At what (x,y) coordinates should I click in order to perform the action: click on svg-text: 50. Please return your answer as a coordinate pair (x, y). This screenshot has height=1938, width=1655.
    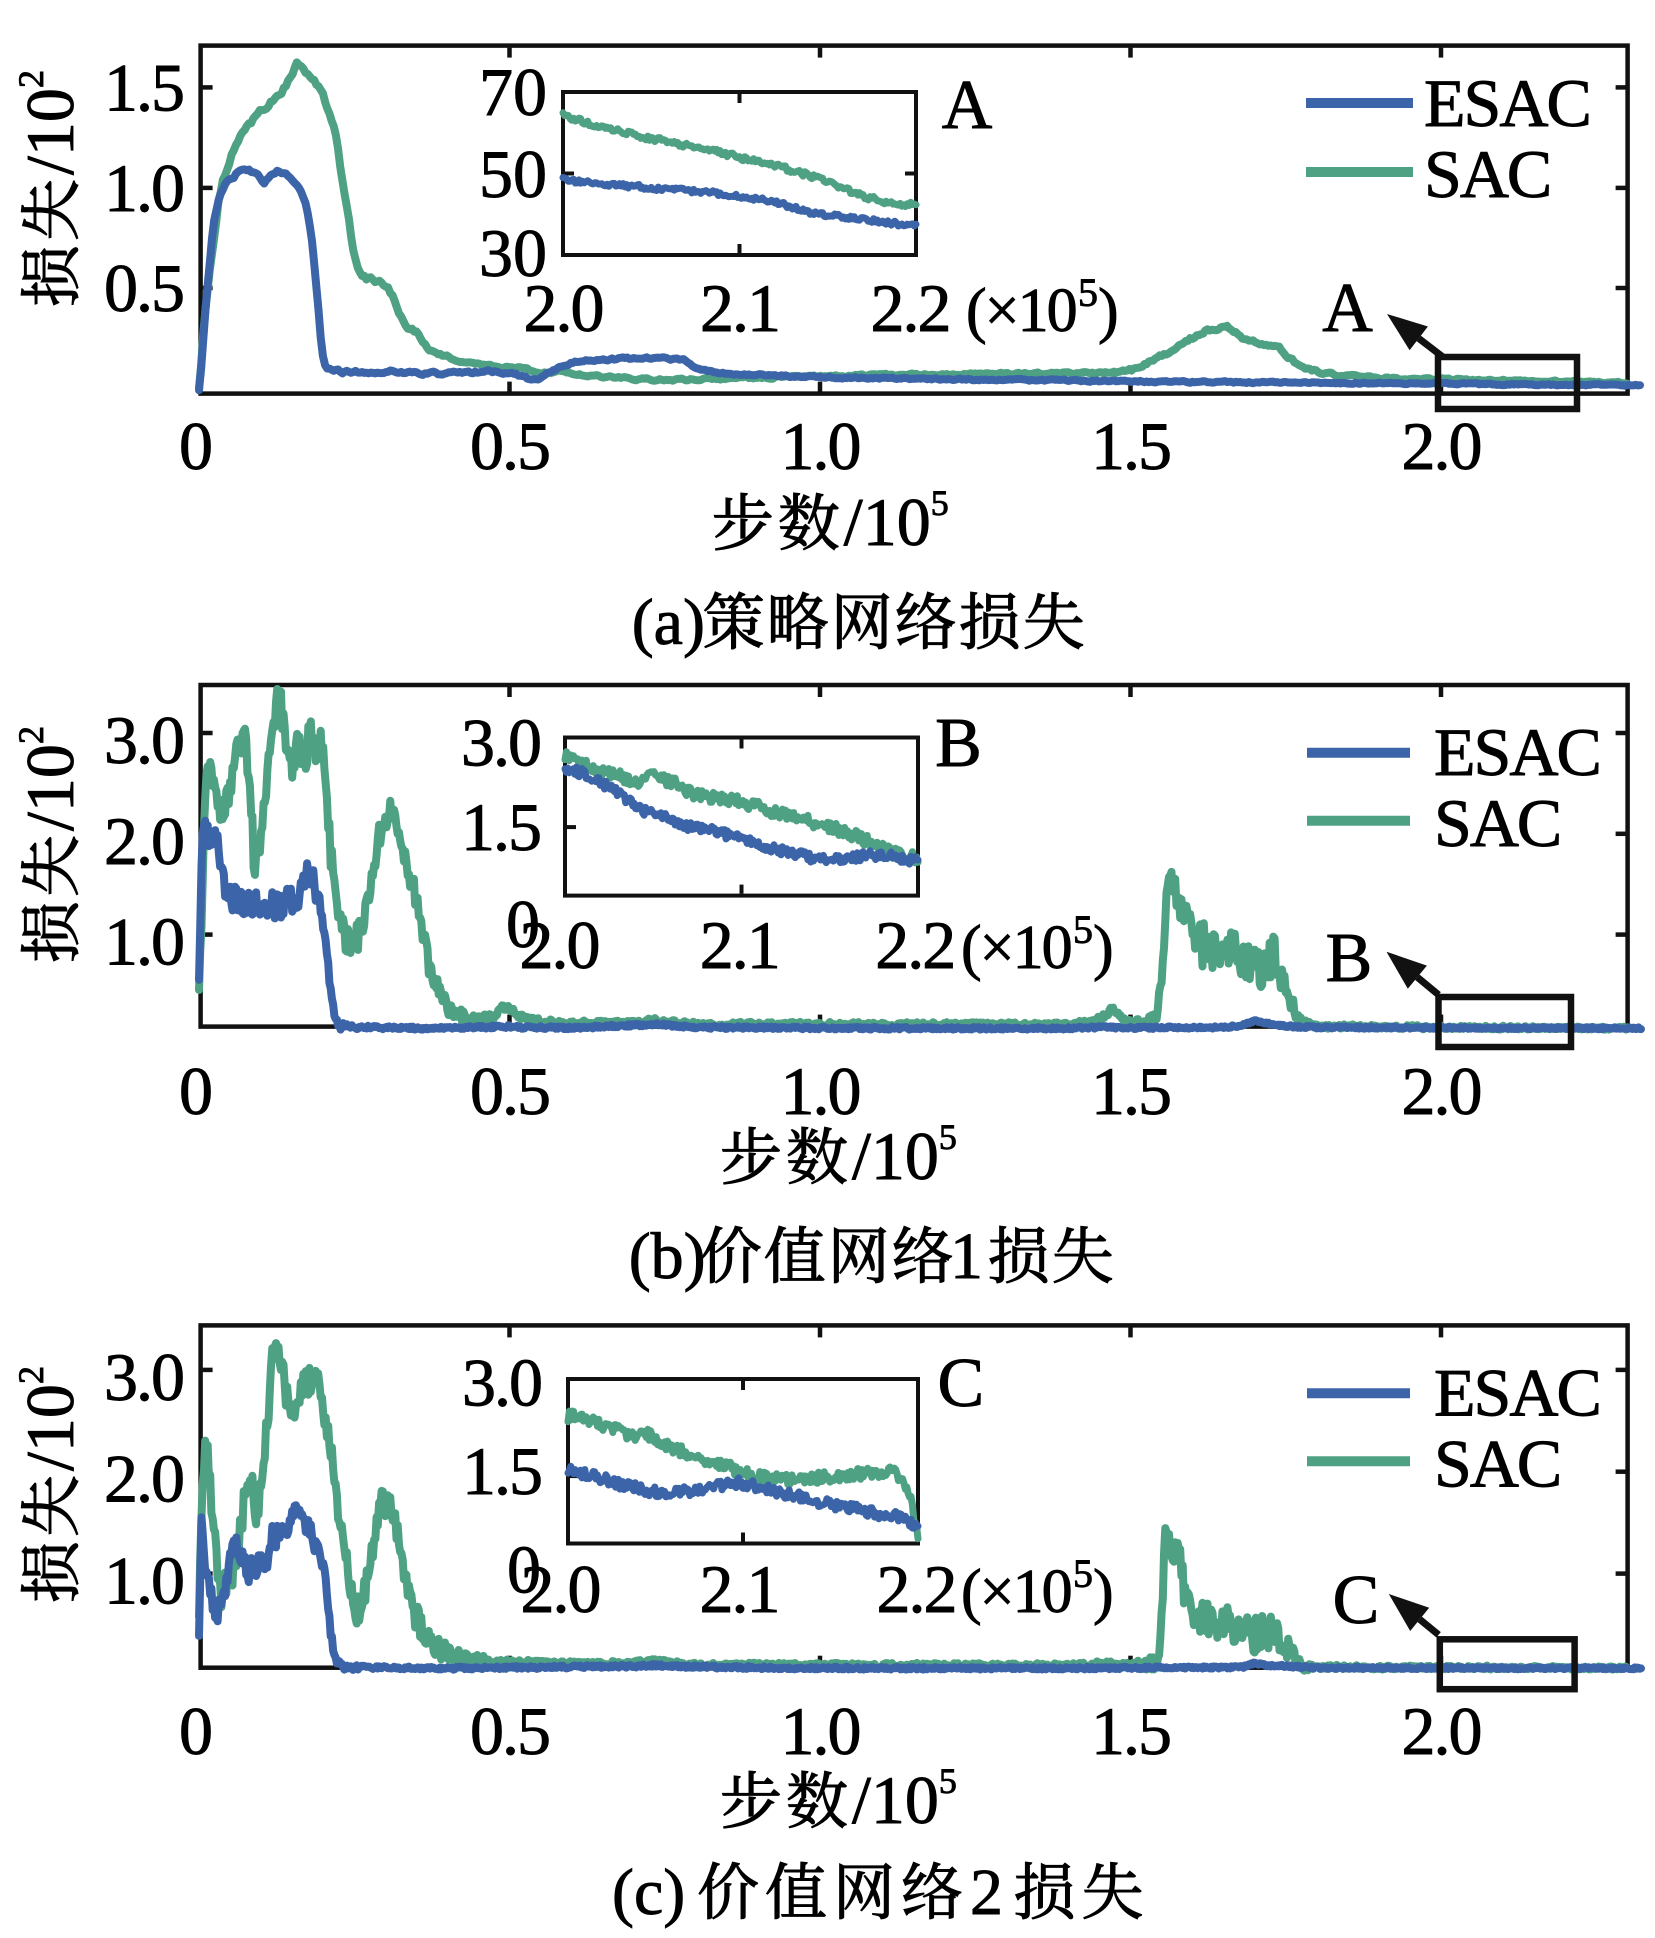
    Looking at the image, I should click on (513, 174).